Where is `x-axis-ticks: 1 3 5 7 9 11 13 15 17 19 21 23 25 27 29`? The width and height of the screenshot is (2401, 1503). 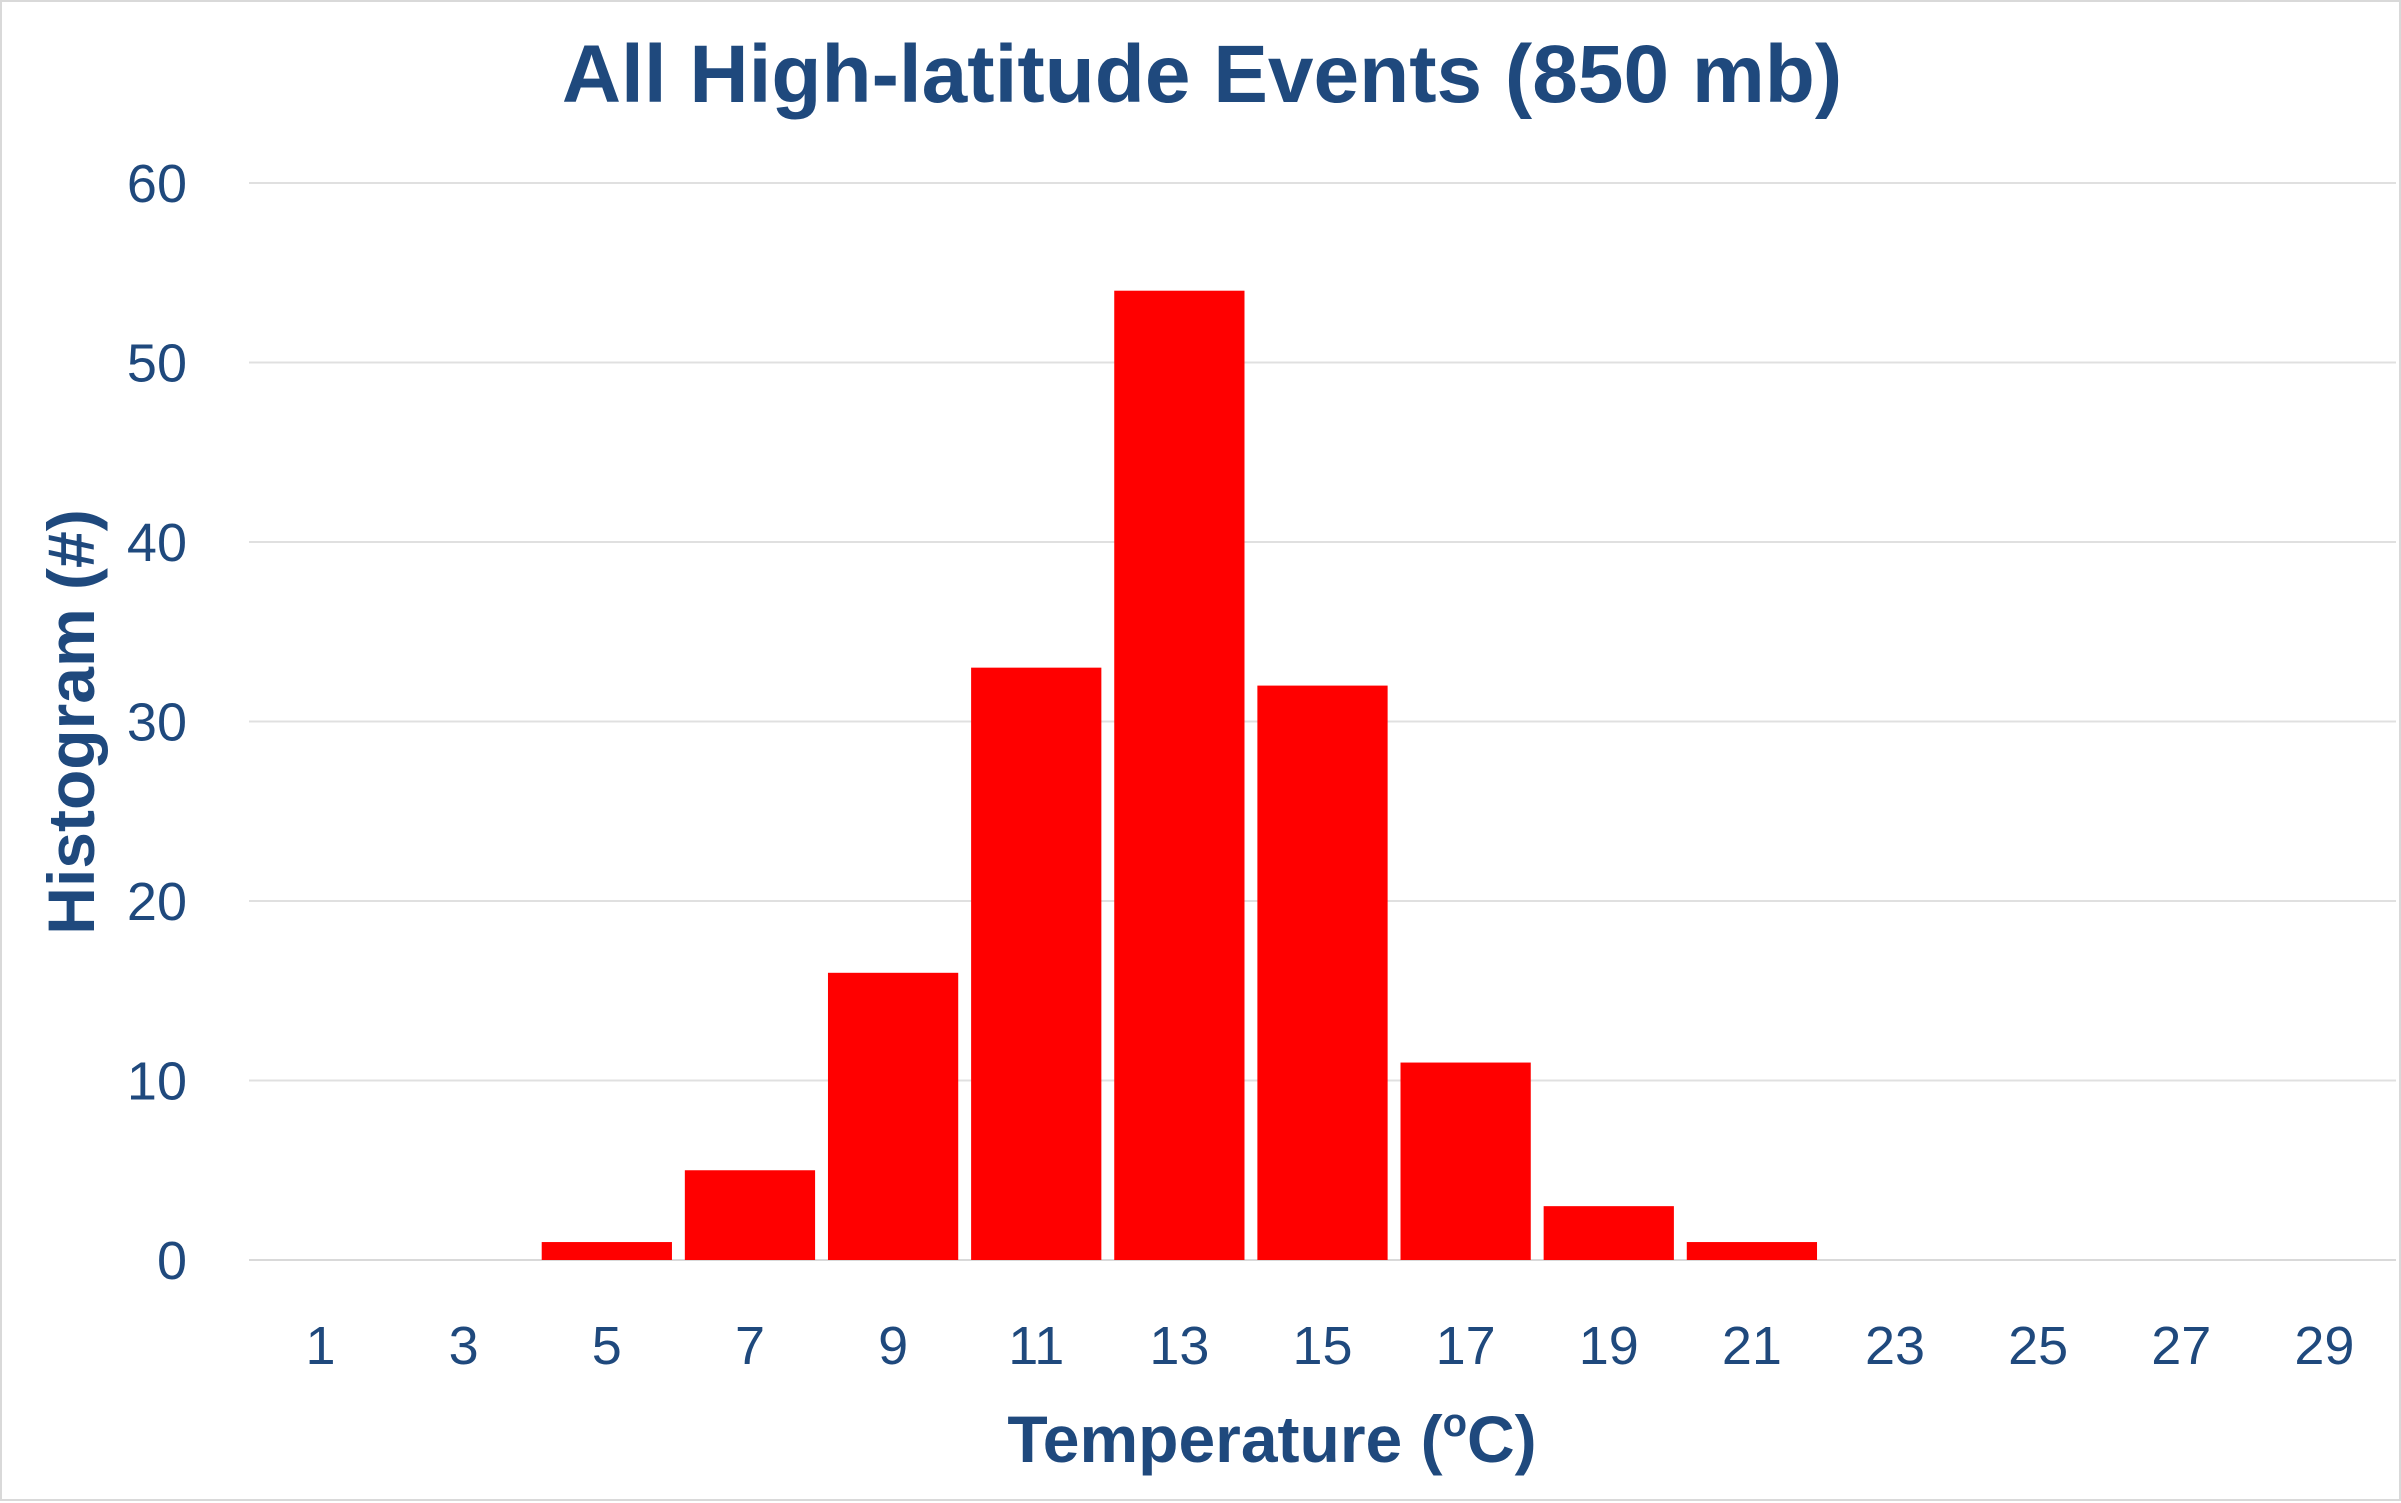
x-axis-ticks: 1 3 5 7 9 11 13 15 17 19 21 23 25 27 29 is located at coordinates (1330, 1346).